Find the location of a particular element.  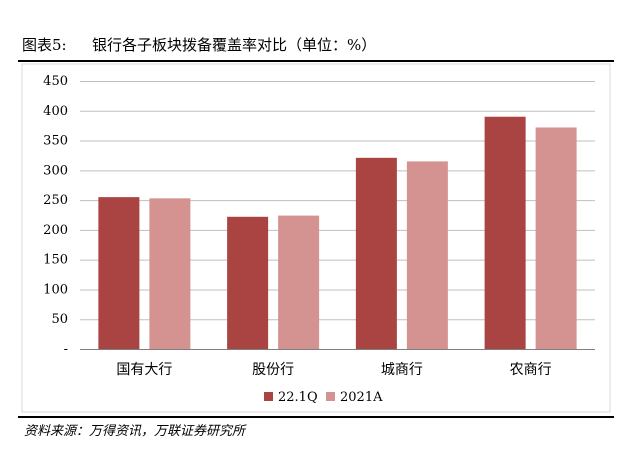

y-tick-label: 350 is located at coordinates (55, 141).